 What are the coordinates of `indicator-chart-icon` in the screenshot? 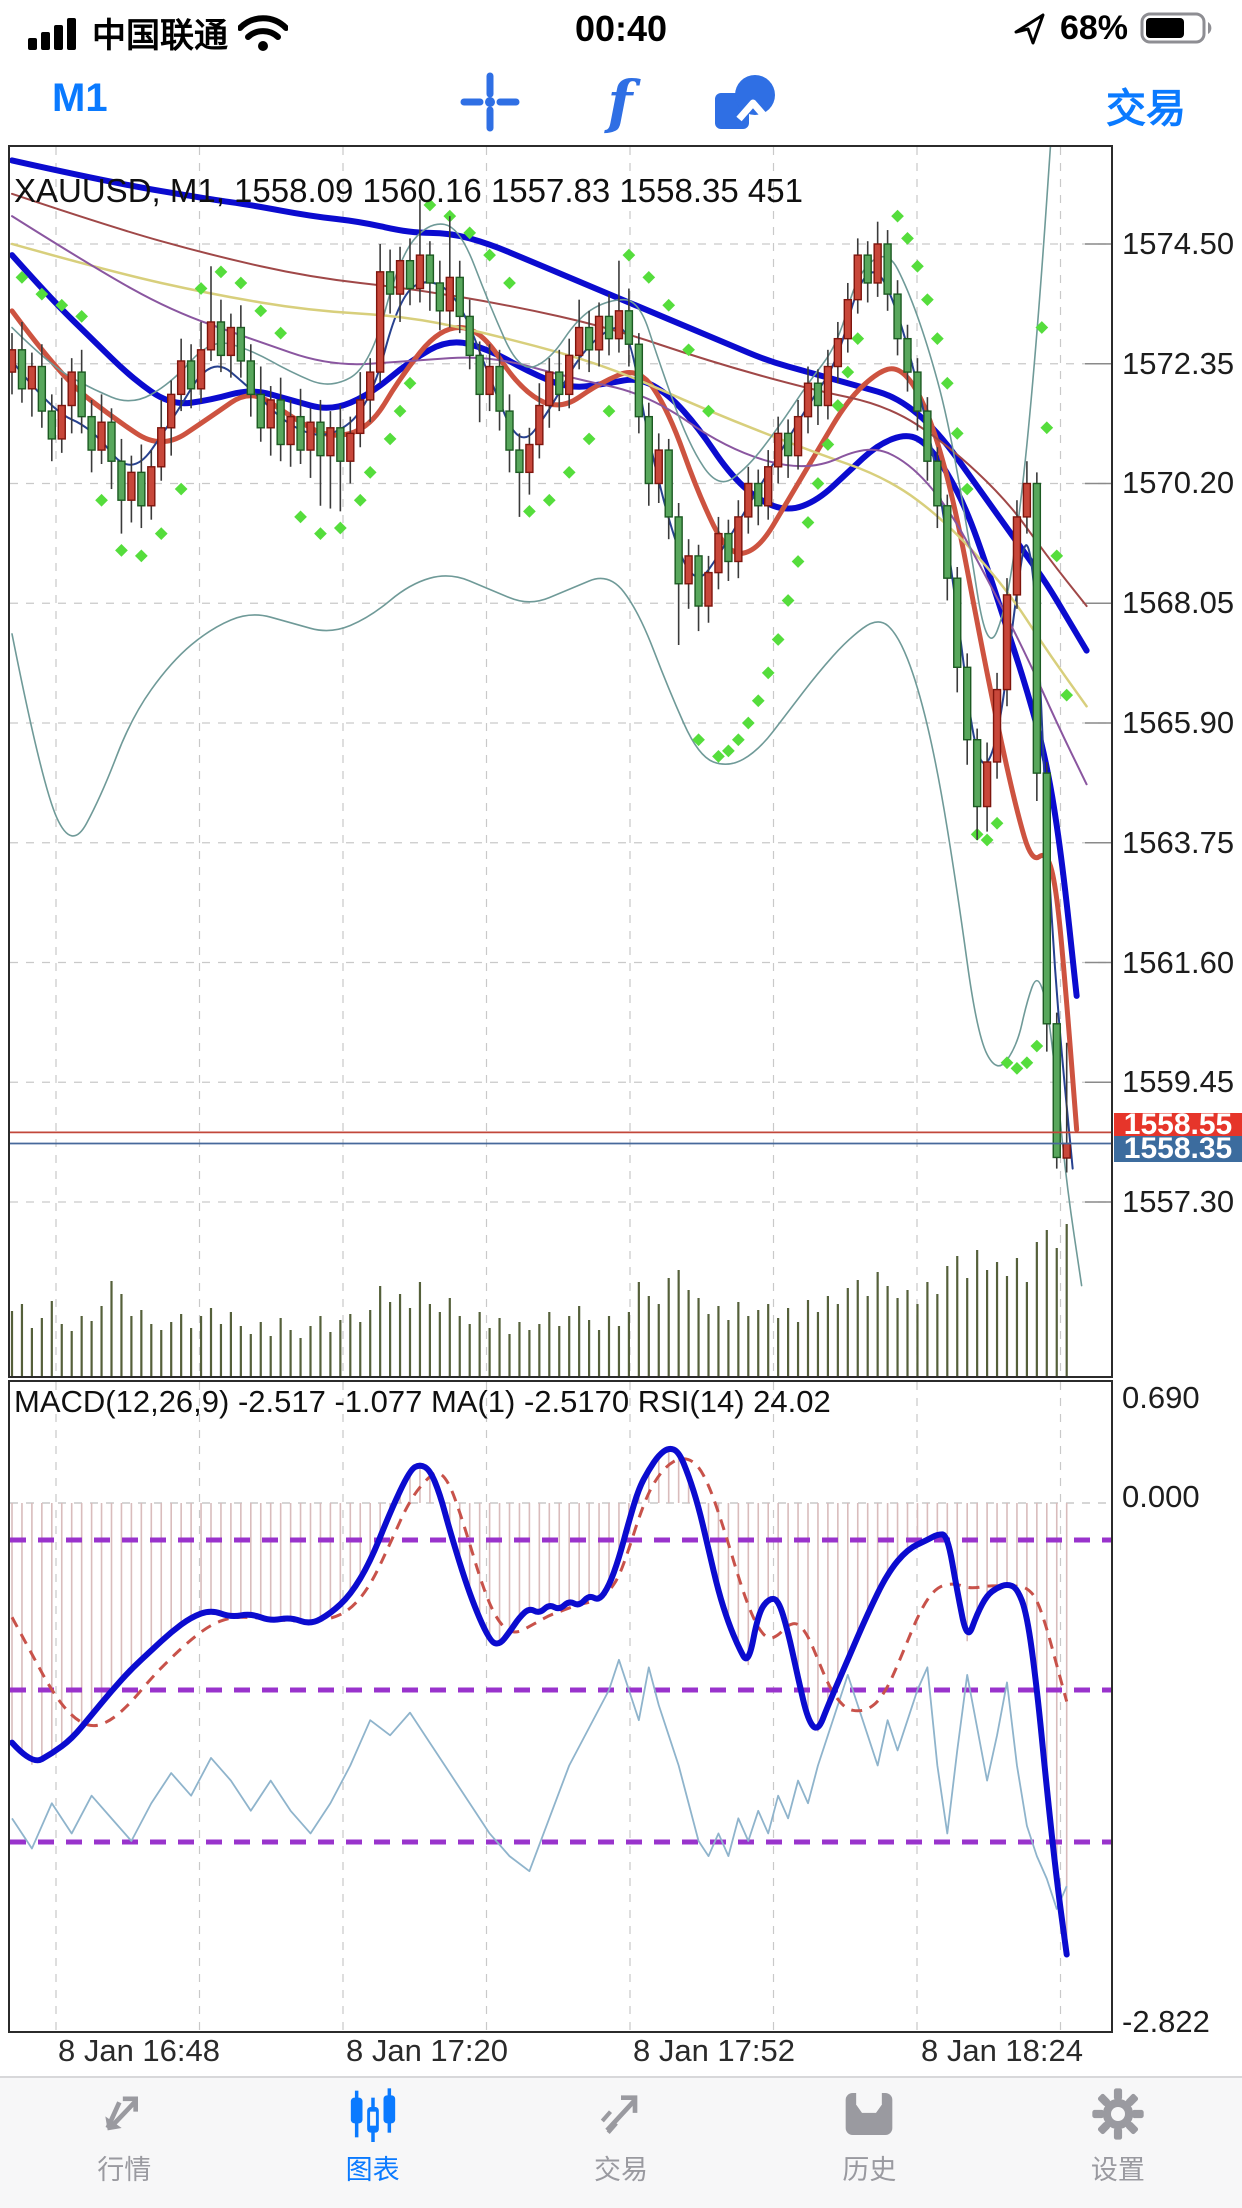 It's located at (745, 102).